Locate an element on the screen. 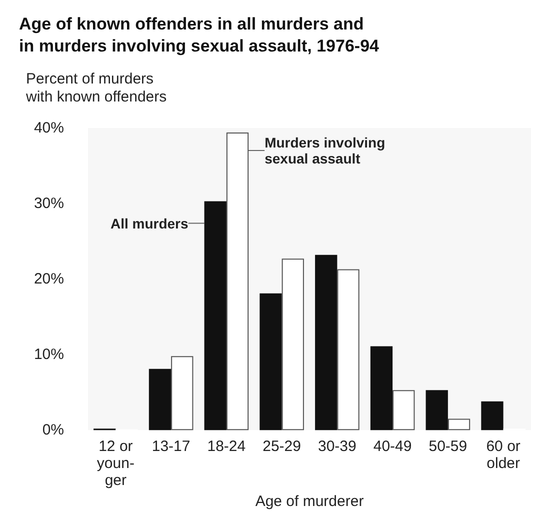 Image resolution: width=553 pixels, height=514 pixels. y-tick-label: 10% is located at coordinates (49, 355).